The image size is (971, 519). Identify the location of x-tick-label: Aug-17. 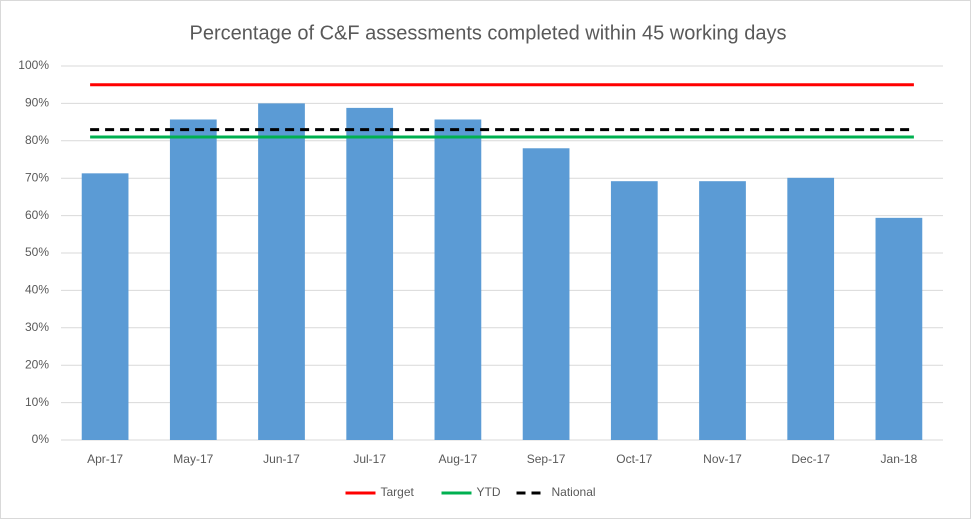
(458, 459).